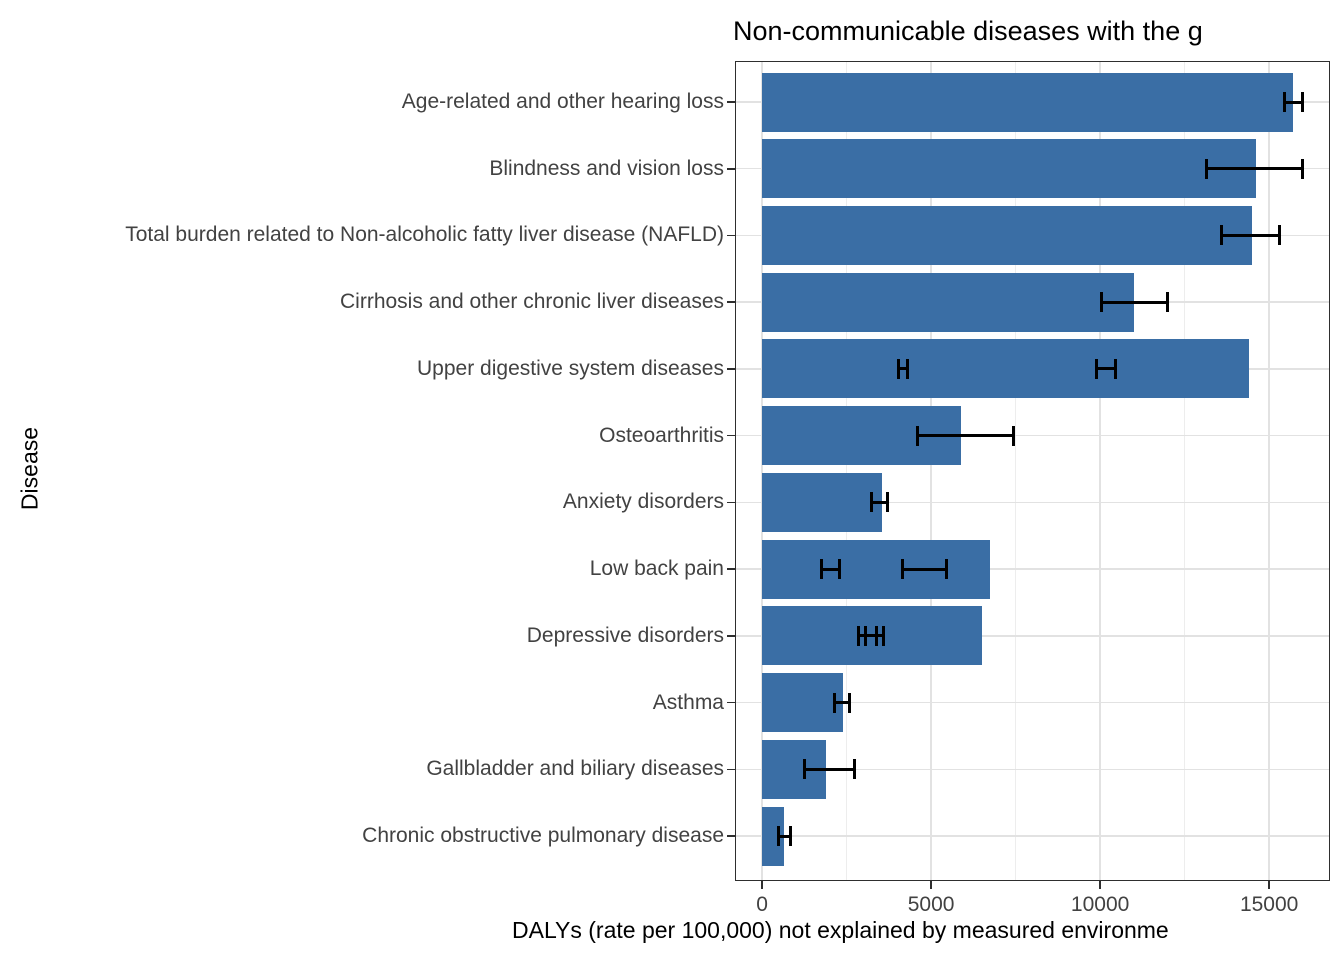 This screenshot has width=1344, height=960. What do you see at coordinates (643, 502) in the screenshot?
I see `y-axis-label: Anxiety disorders` at bounding box center [643, 502].